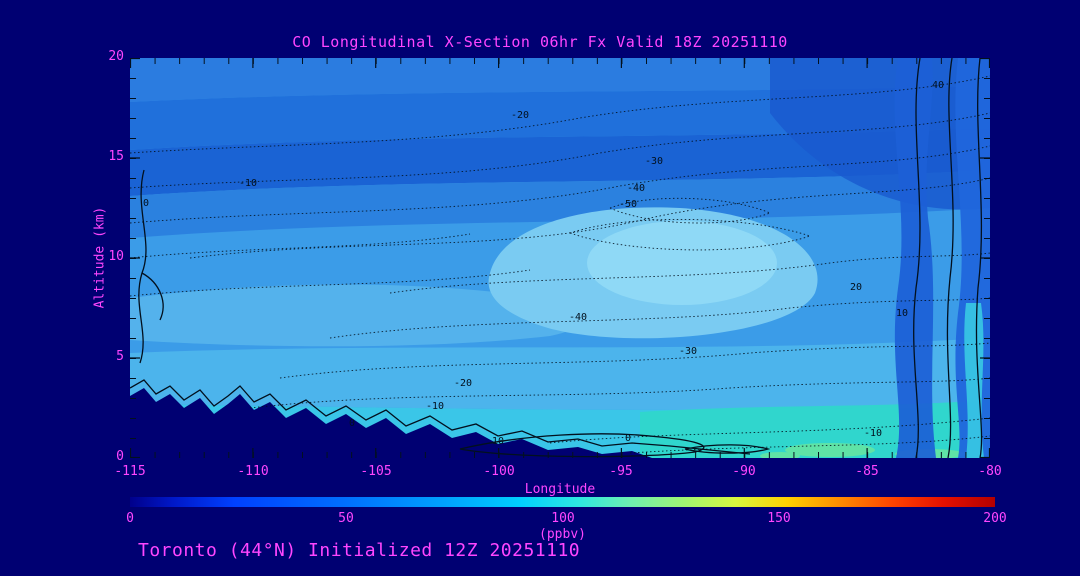  Describe the element at coordinates (682, 263) in the screenshot. I see `fill-pale-center-core` at that location.